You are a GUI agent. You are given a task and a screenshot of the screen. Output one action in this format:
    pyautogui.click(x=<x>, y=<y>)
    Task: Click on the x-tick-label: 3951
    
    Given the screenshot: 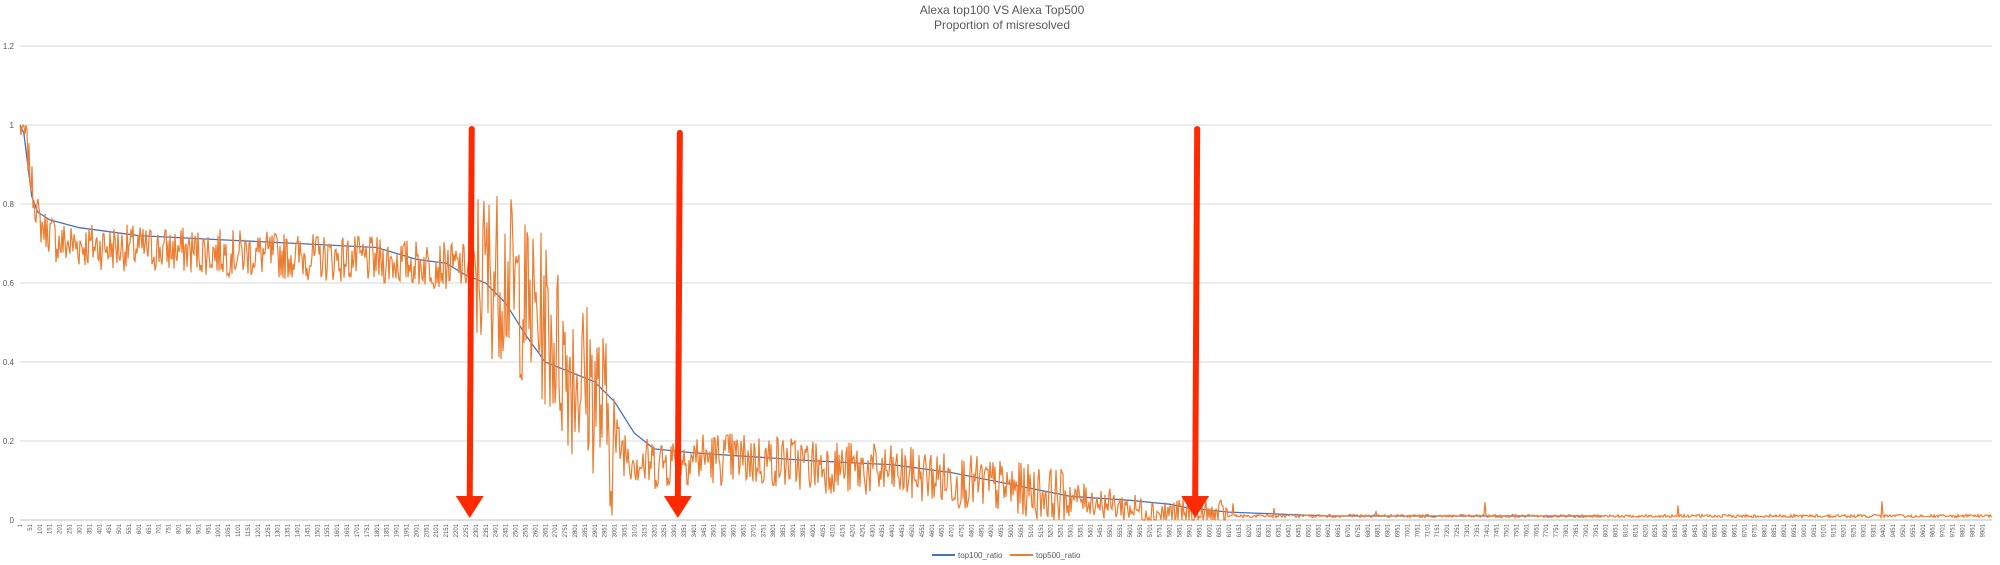 What is the action you would take?
    pyautogui.click(x=804, y=530)
    